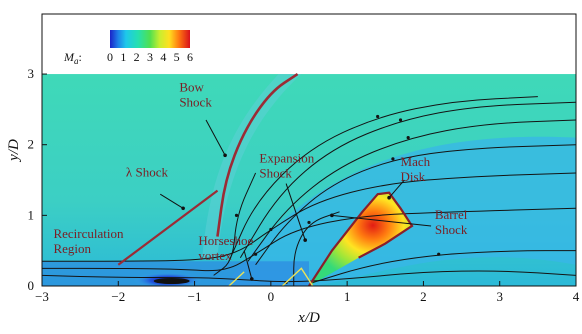  Describe the element at coordinates (413, 176) in the screenshot. I see `annotation-line: Disk` at that location.